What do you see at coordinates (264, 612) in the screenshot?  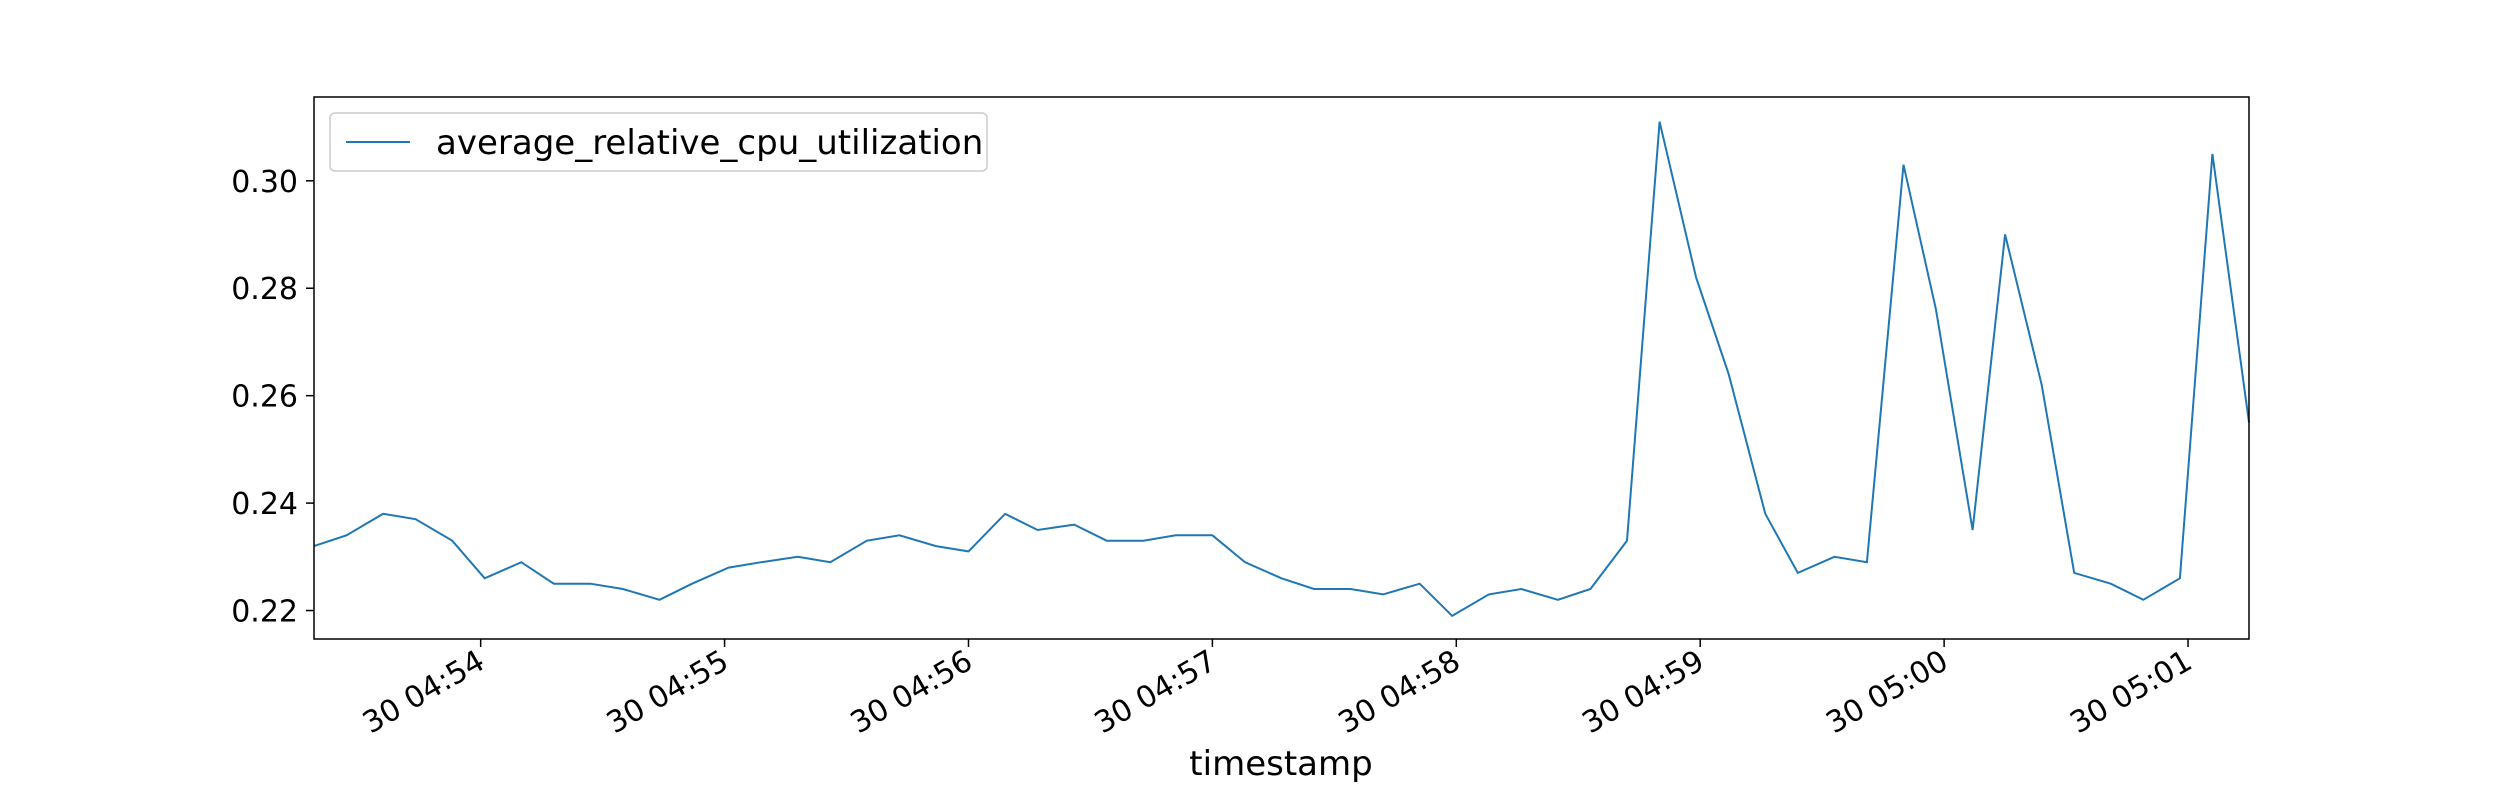 I see `y-tick-label: 0.22` at bounding box center [264, 612].